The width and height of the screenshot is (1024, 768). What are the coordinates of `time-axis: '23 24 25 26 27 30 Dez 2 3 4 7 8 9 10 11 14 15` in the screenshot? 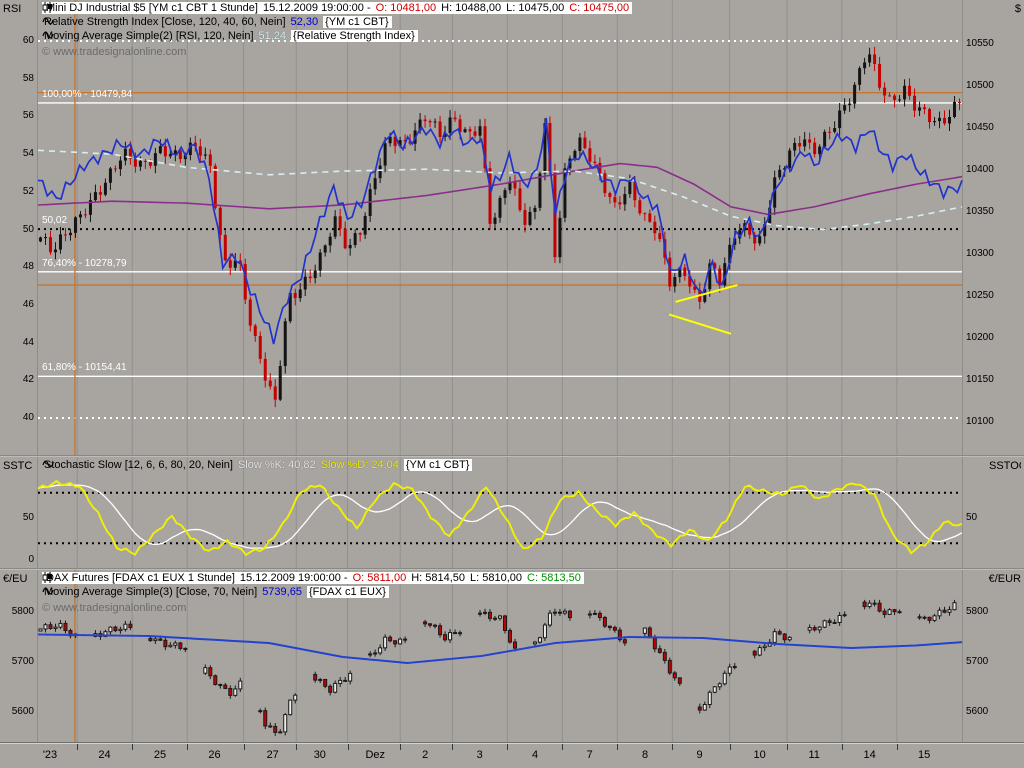 It's located at (512, 755).